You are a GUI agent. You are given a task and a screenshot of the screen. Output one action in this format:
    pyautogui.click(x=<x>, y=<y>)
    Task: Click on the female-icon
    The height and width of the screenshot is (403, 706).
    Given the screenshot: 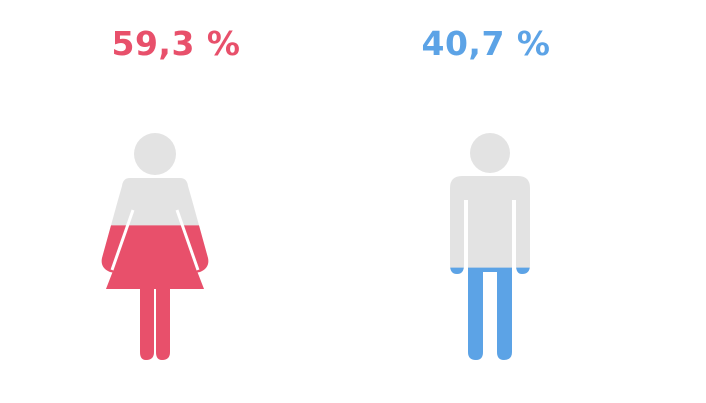 What is the action you would take?
    pyautogui.click(x=155, y=246)
    